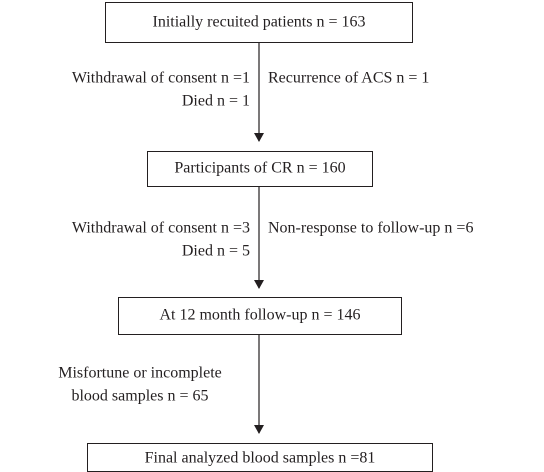  I want to click on edge-label: Misfortune or incomplete, so click(140, 373).